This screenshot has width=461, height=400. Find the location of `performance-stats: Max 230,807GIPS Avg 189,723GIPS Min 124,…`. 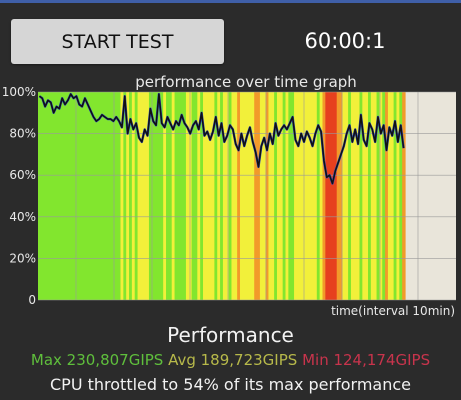

performance-stats: Max 230,807GIPS Avg 189,723GIPS Min 124,… is located at coordinates (230, 360).